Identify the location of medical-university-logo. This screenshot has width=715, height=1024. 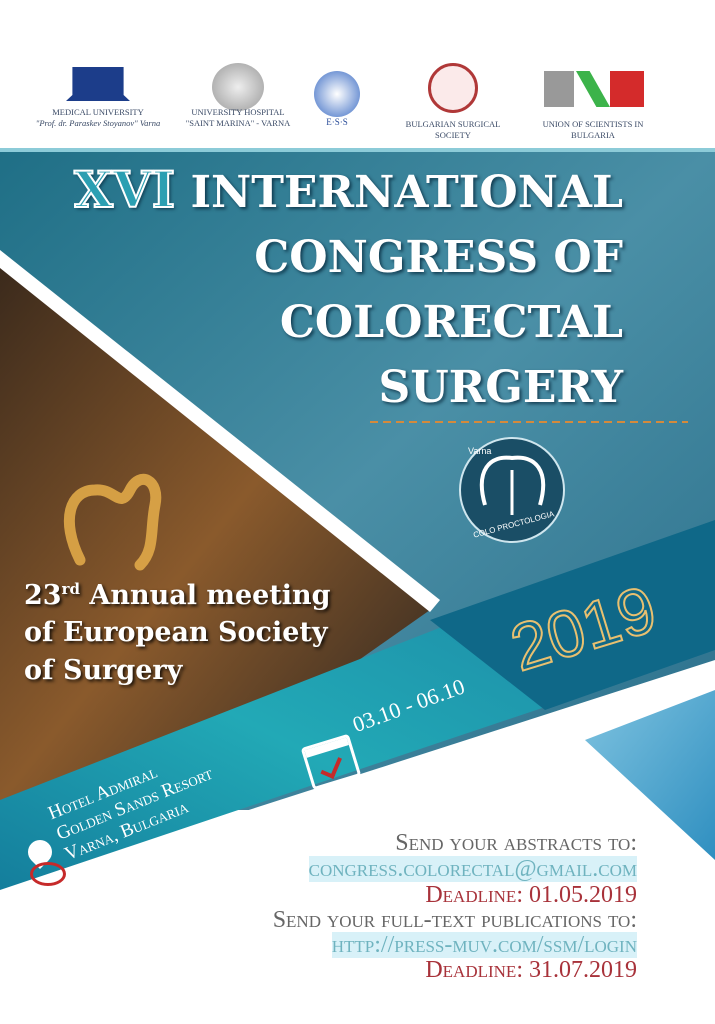
(98, 84).